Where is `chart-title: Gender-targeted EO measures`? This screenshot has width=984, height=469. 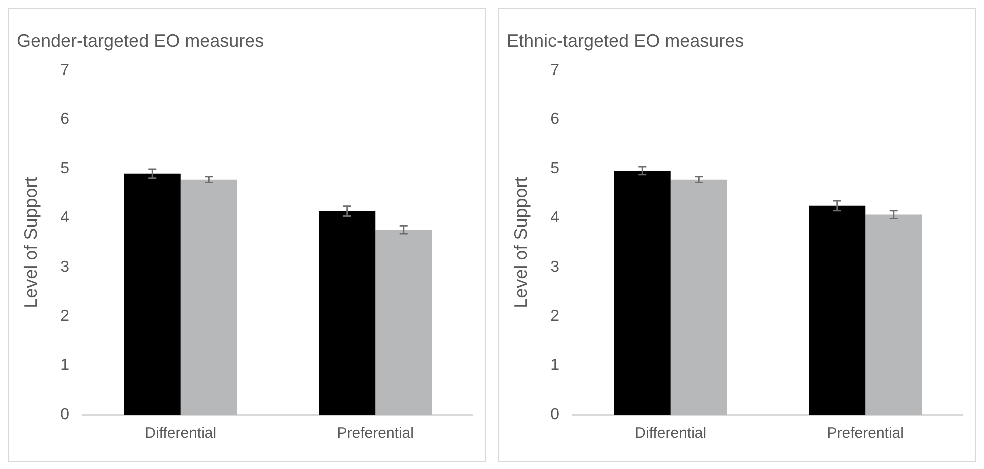
chart-title: Gender-targeted EO measures is located at coordinates (140, 40).